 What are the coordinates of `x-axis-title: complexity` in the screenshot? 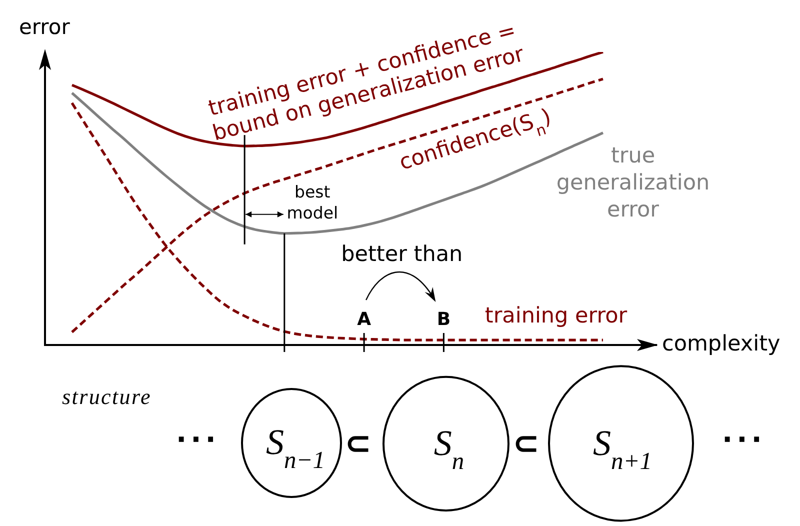 It's located at (721, 344).